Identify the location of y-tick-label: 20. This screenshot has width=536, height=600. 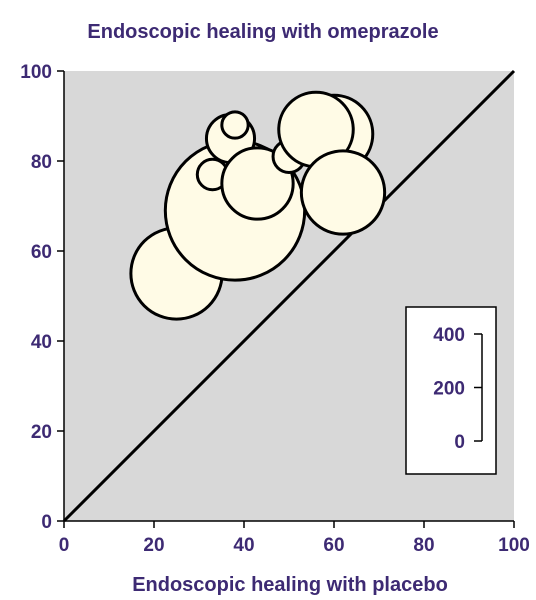
(41, 432).